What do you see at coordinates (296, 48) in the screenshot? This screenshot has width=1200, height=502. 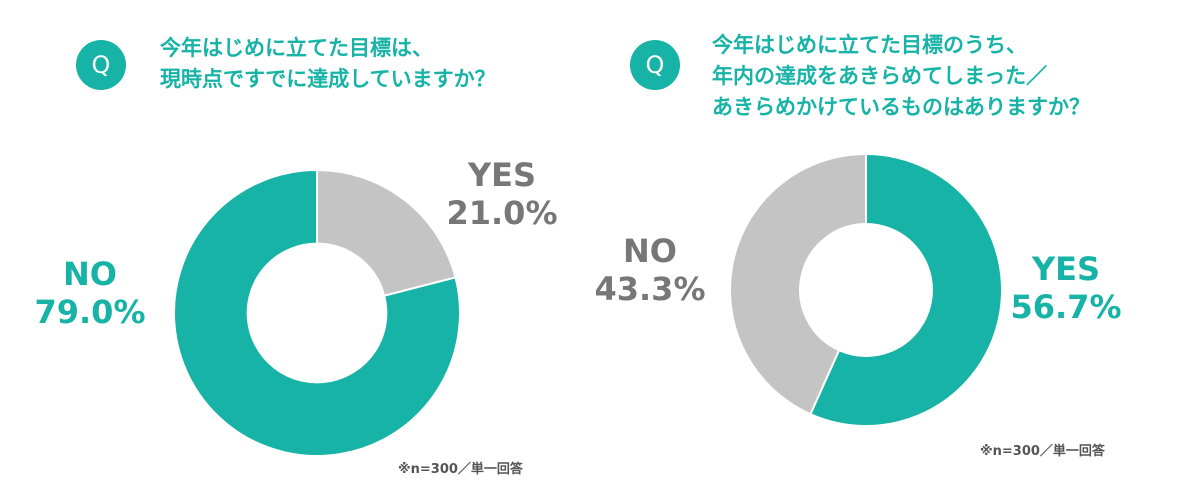 I see `left-question-line-1: 今年はじめに立てた目標は、` at bounding box center [296, 48].